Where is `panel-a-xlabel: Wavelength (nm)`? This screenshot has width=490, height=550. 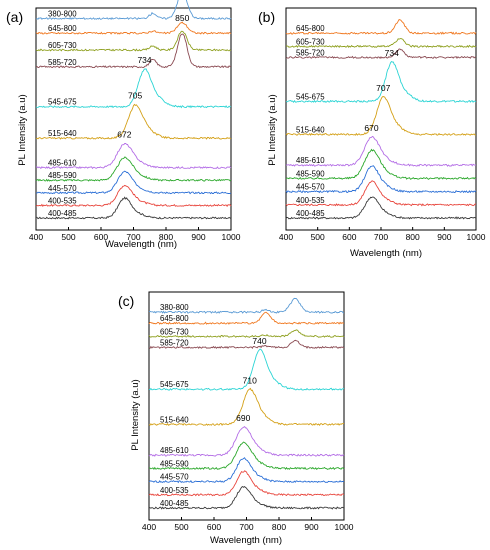 panel-a-xlabel: Wavelength (nm) is located at coordinates (141, 244).